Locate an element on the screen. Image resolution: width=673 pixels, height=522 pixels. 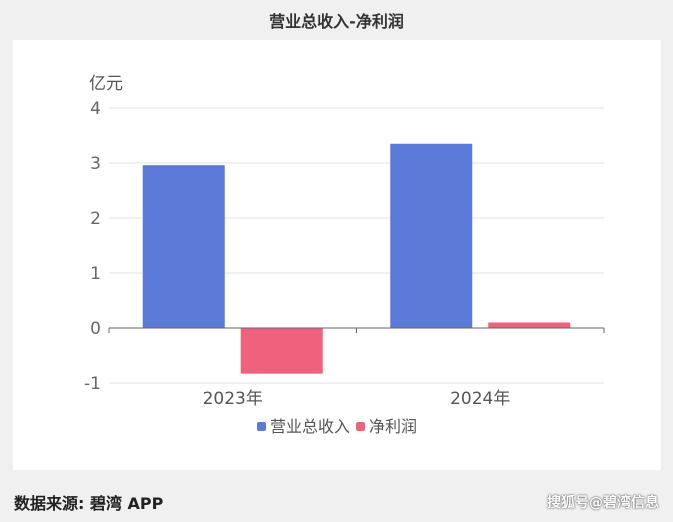
legend-label-1: 营业总收入 is located at coordinates (310, 426).